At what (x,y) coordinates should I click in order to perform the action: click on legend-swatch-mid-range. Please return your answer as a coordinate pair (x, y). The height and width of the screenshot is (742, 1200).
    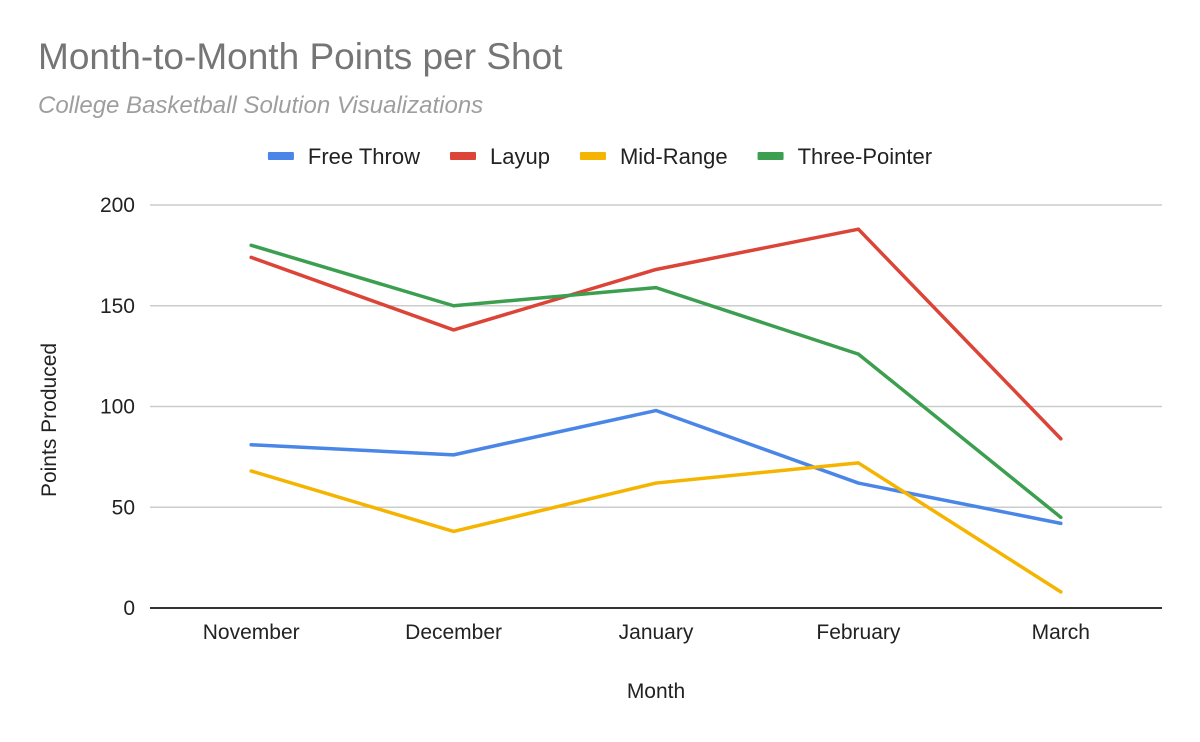
    Looking at the image, I should click on (592, 156).